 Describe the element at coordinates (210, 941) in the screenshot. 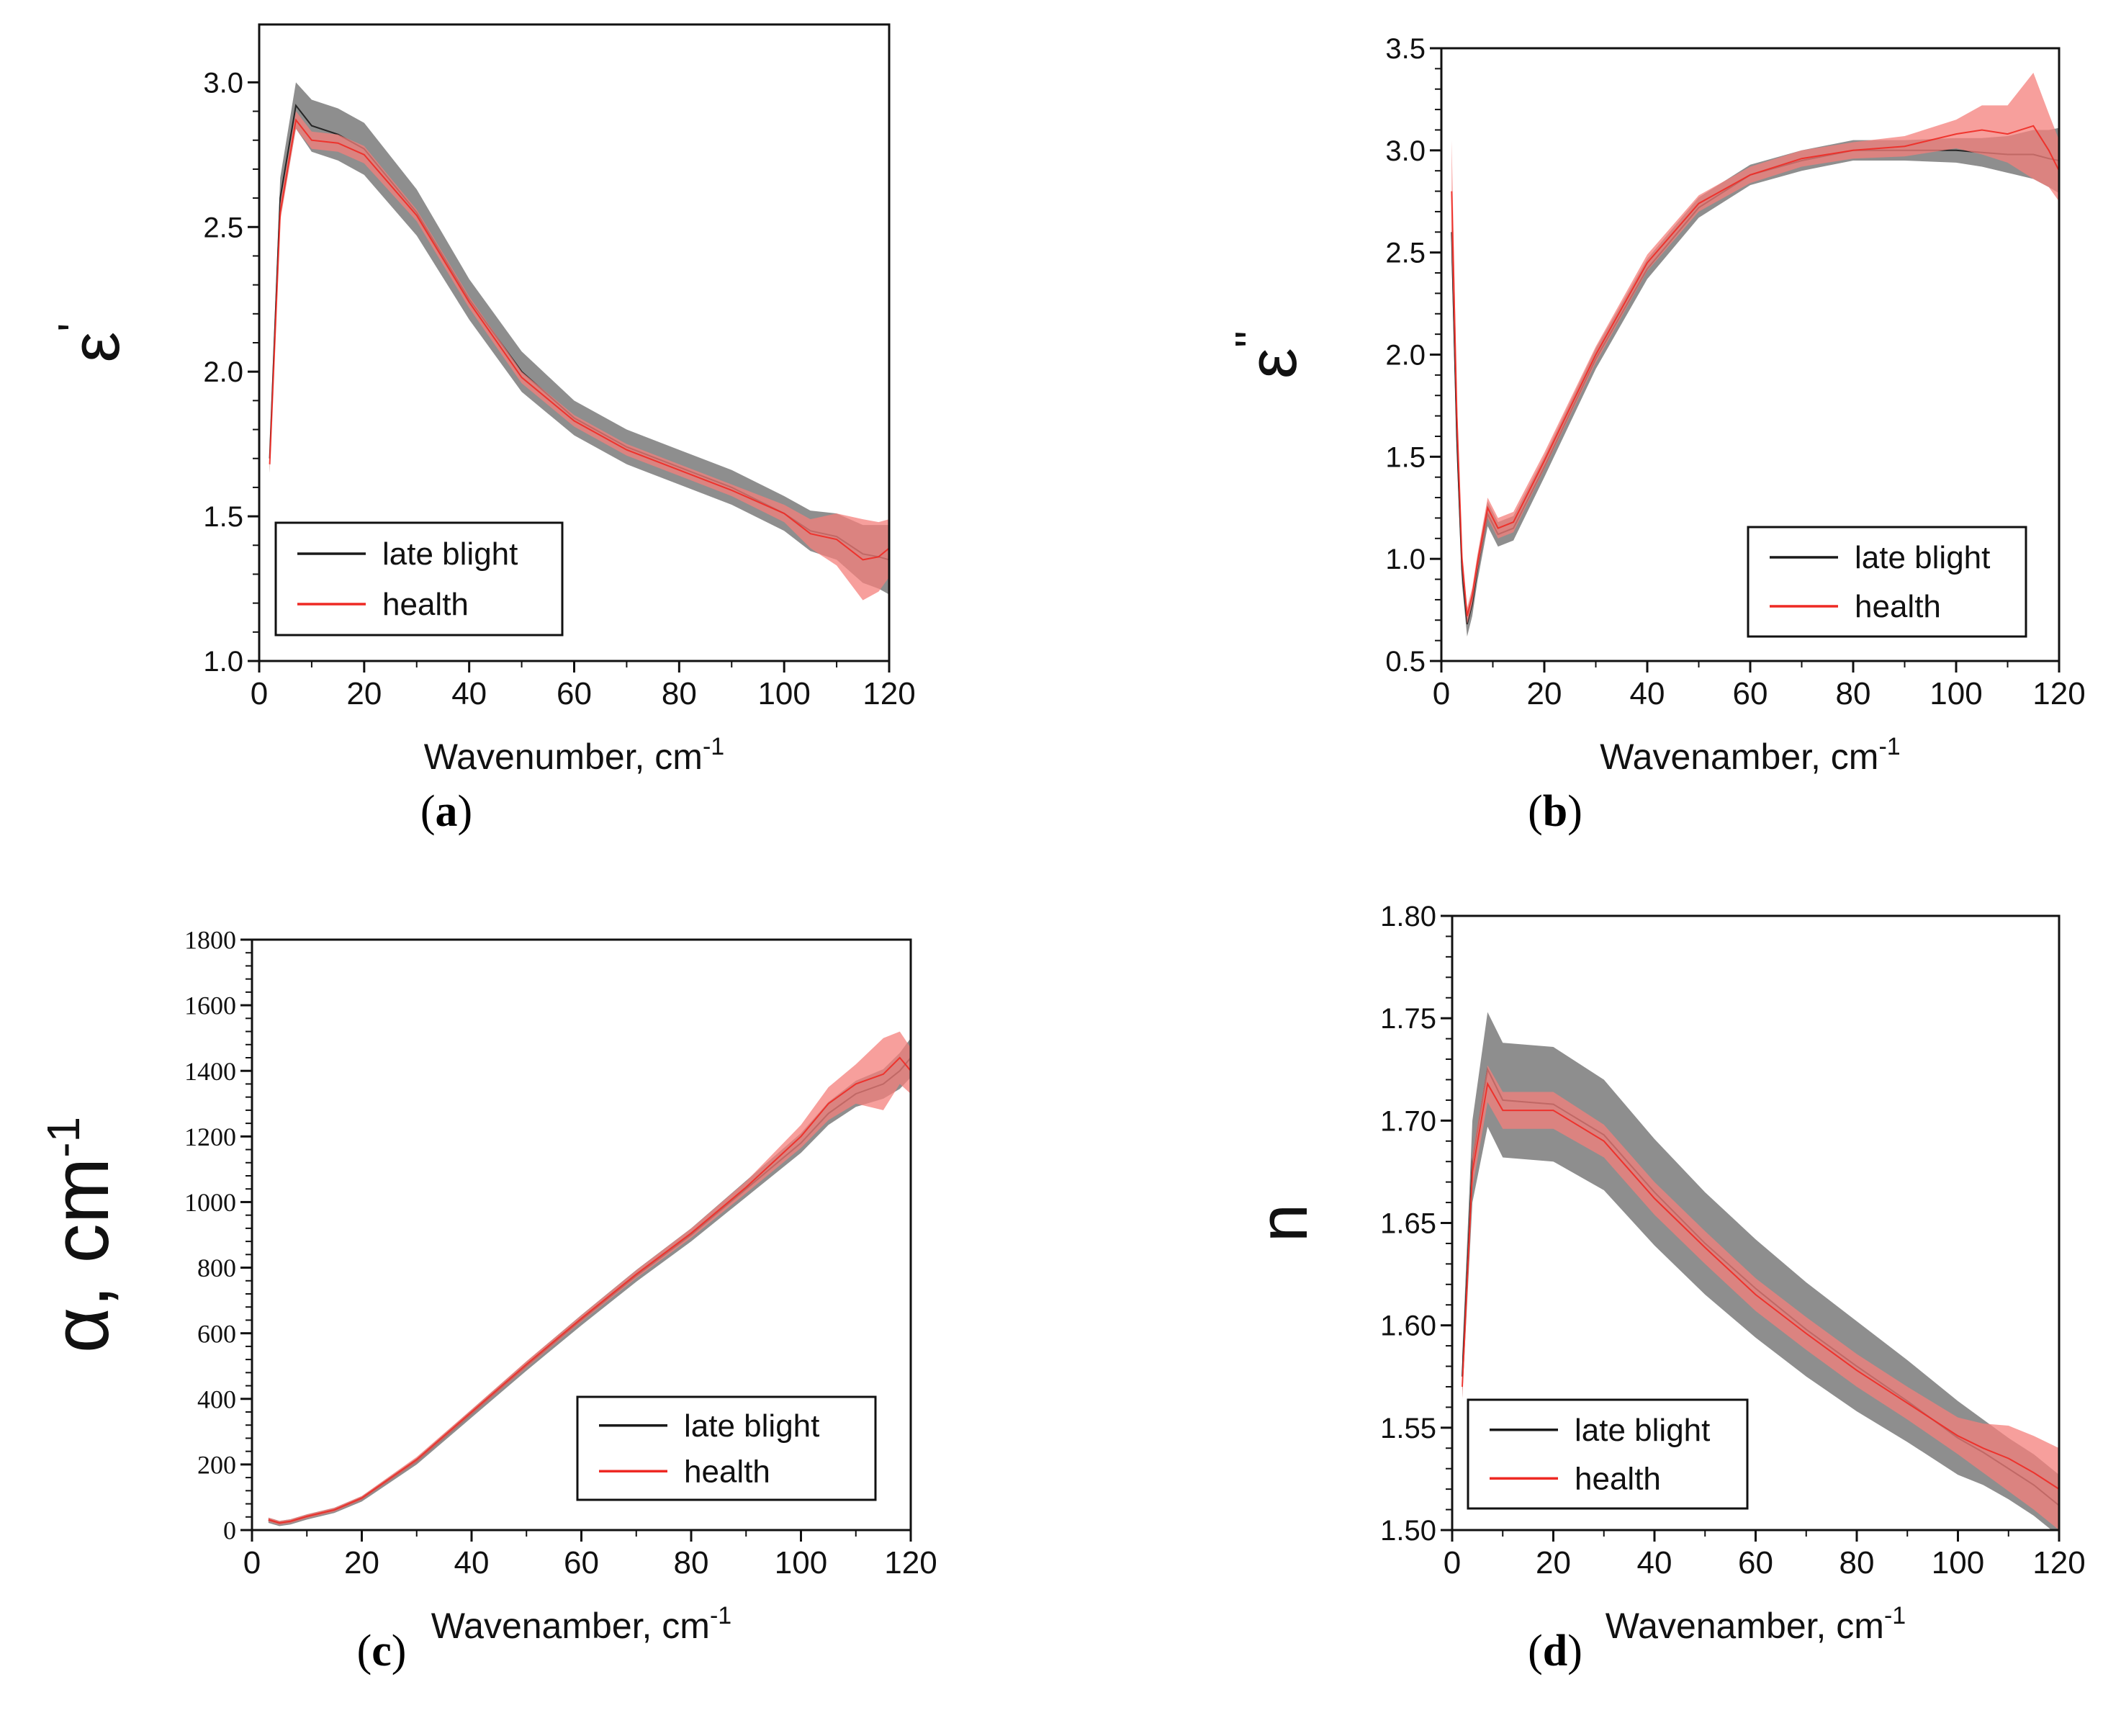

I see `y-tick-label: 1800` at that location.